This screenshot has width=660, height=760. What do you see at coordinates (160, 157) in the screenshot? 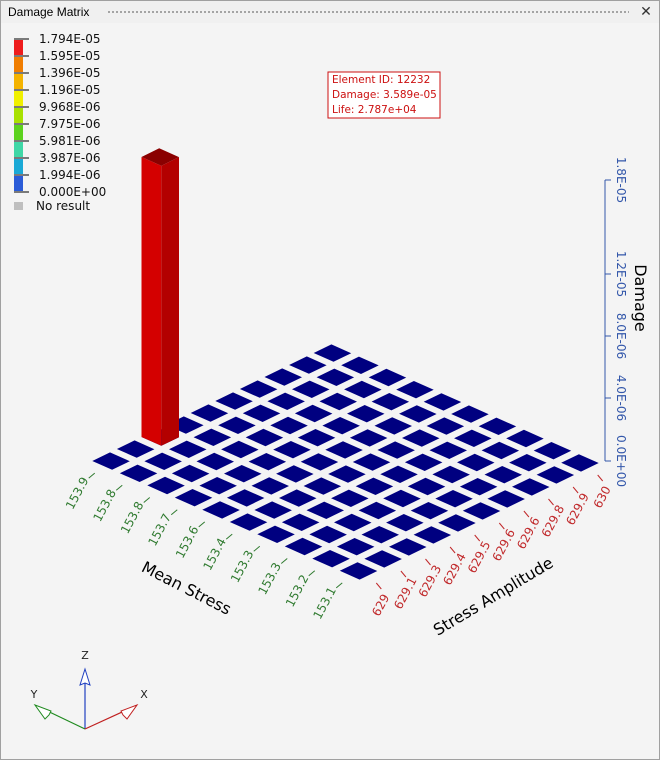
I see `bar-top-face` at bounding box center [160, 157].